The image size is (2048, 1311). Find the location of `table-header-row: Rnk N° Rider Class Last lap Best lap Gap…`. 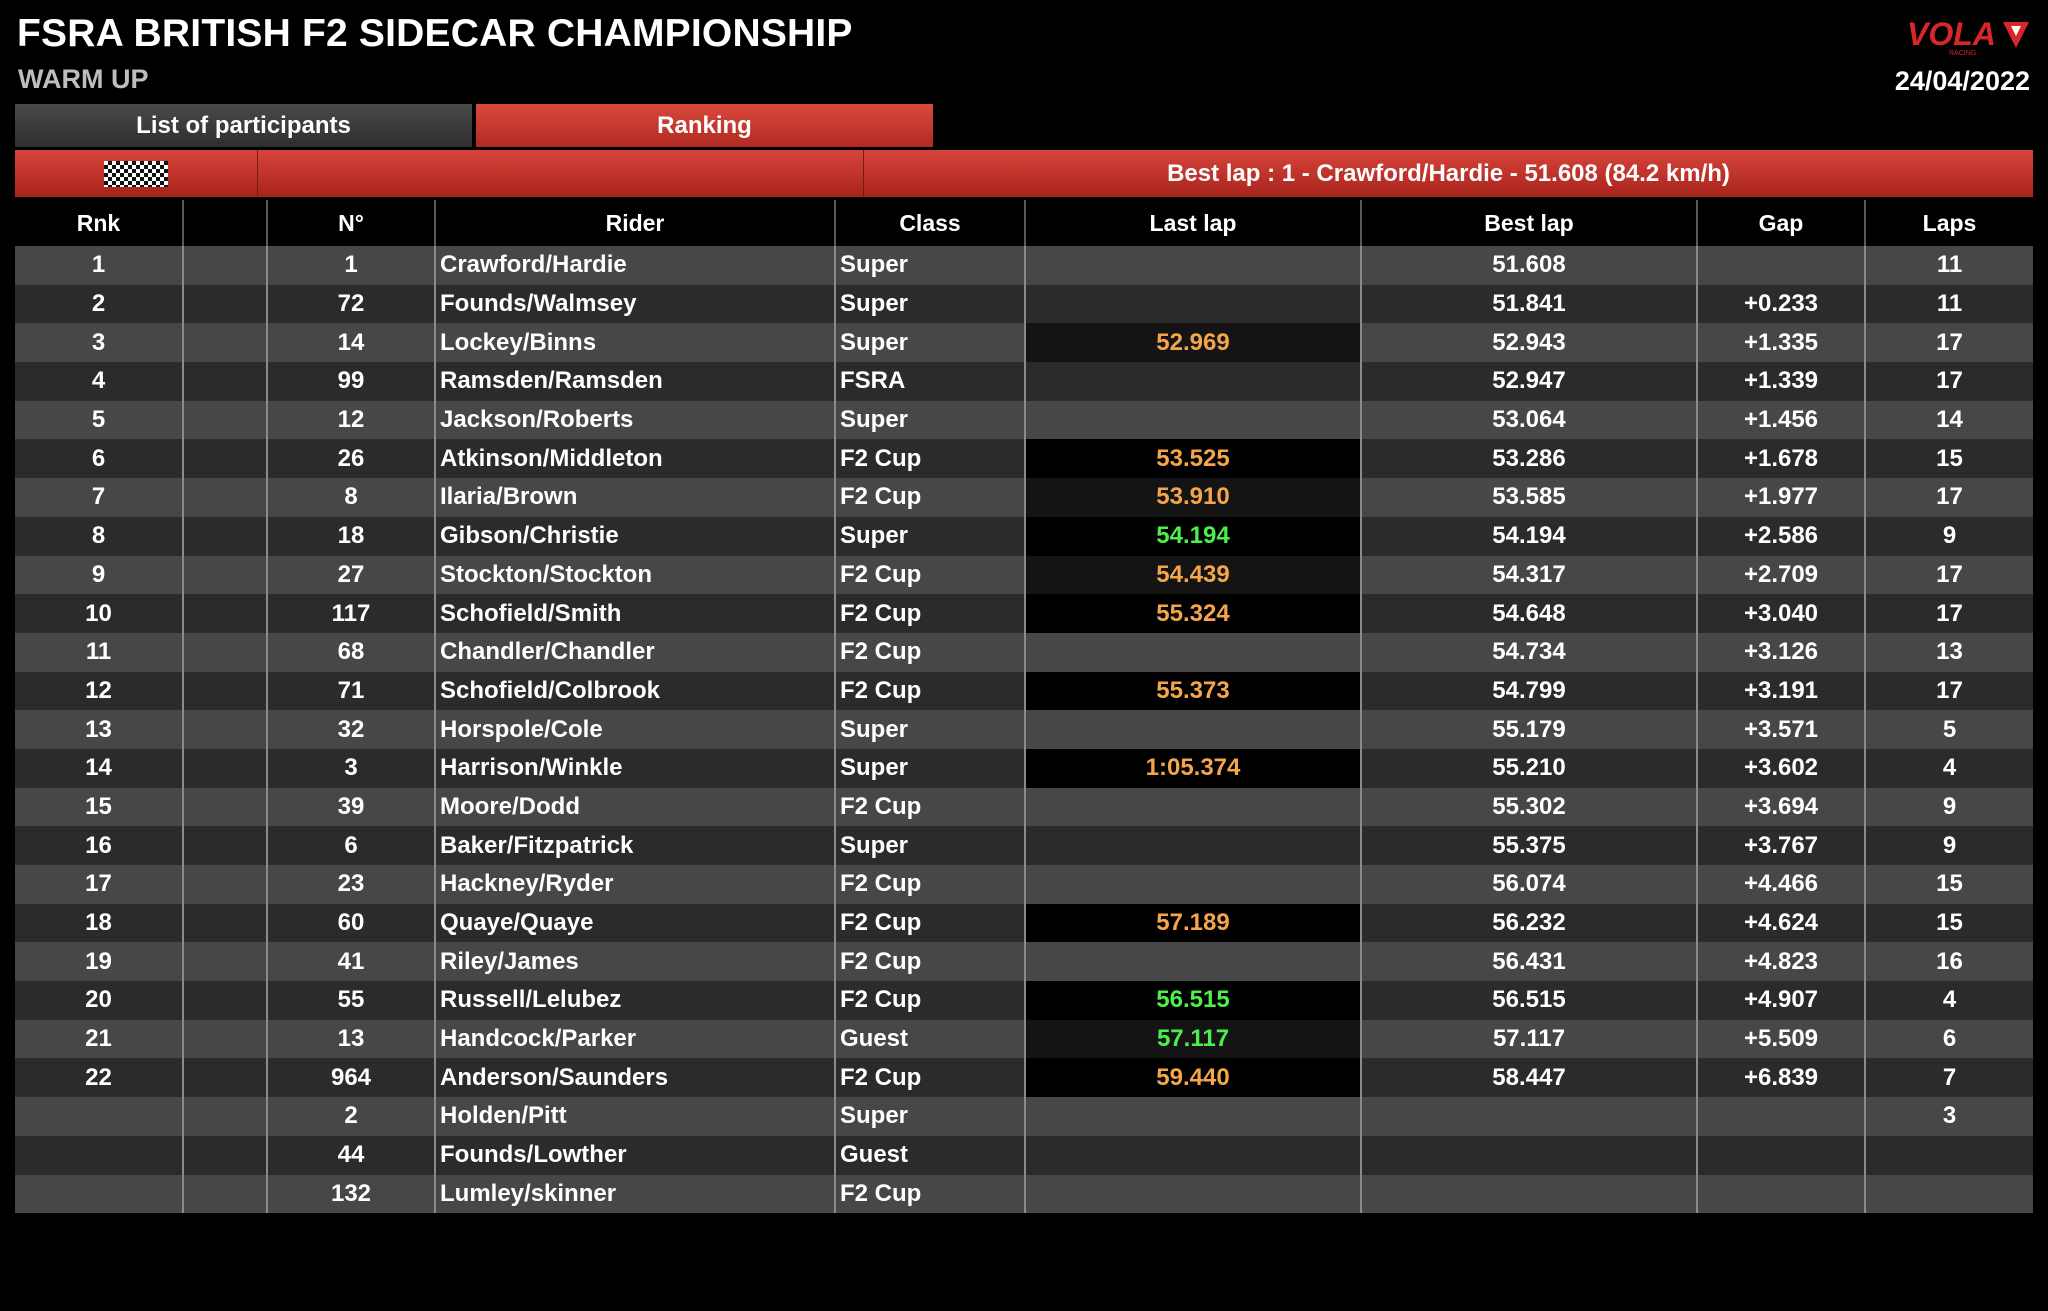

table-header-row: Rnk N° Rider Class Last lap Best lap Gap… is located at coordinates (1024, 223).